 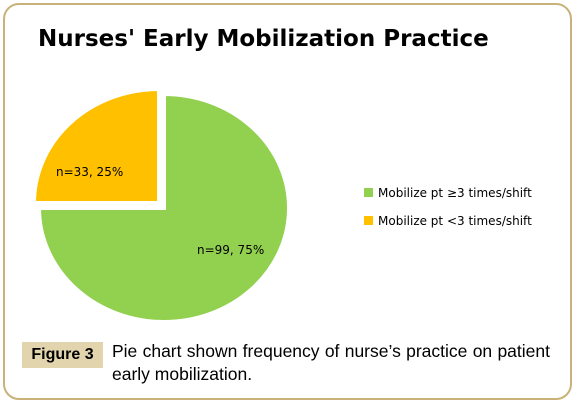 I want to click on data-label-mobilize-lt3: n=33, 25%, so click(x=90, y=172).